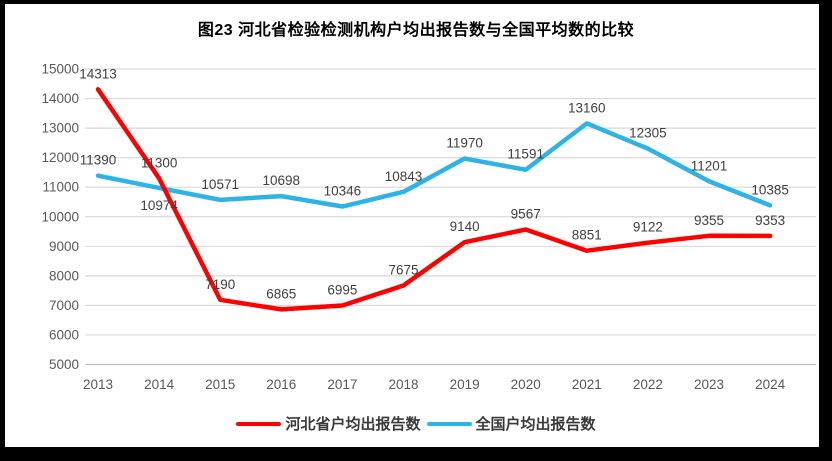  What do you see at coordinates (60, 187) in the screenshot?
I see `y-axis-tick-label: 11000` at bounding box center [60, 187].